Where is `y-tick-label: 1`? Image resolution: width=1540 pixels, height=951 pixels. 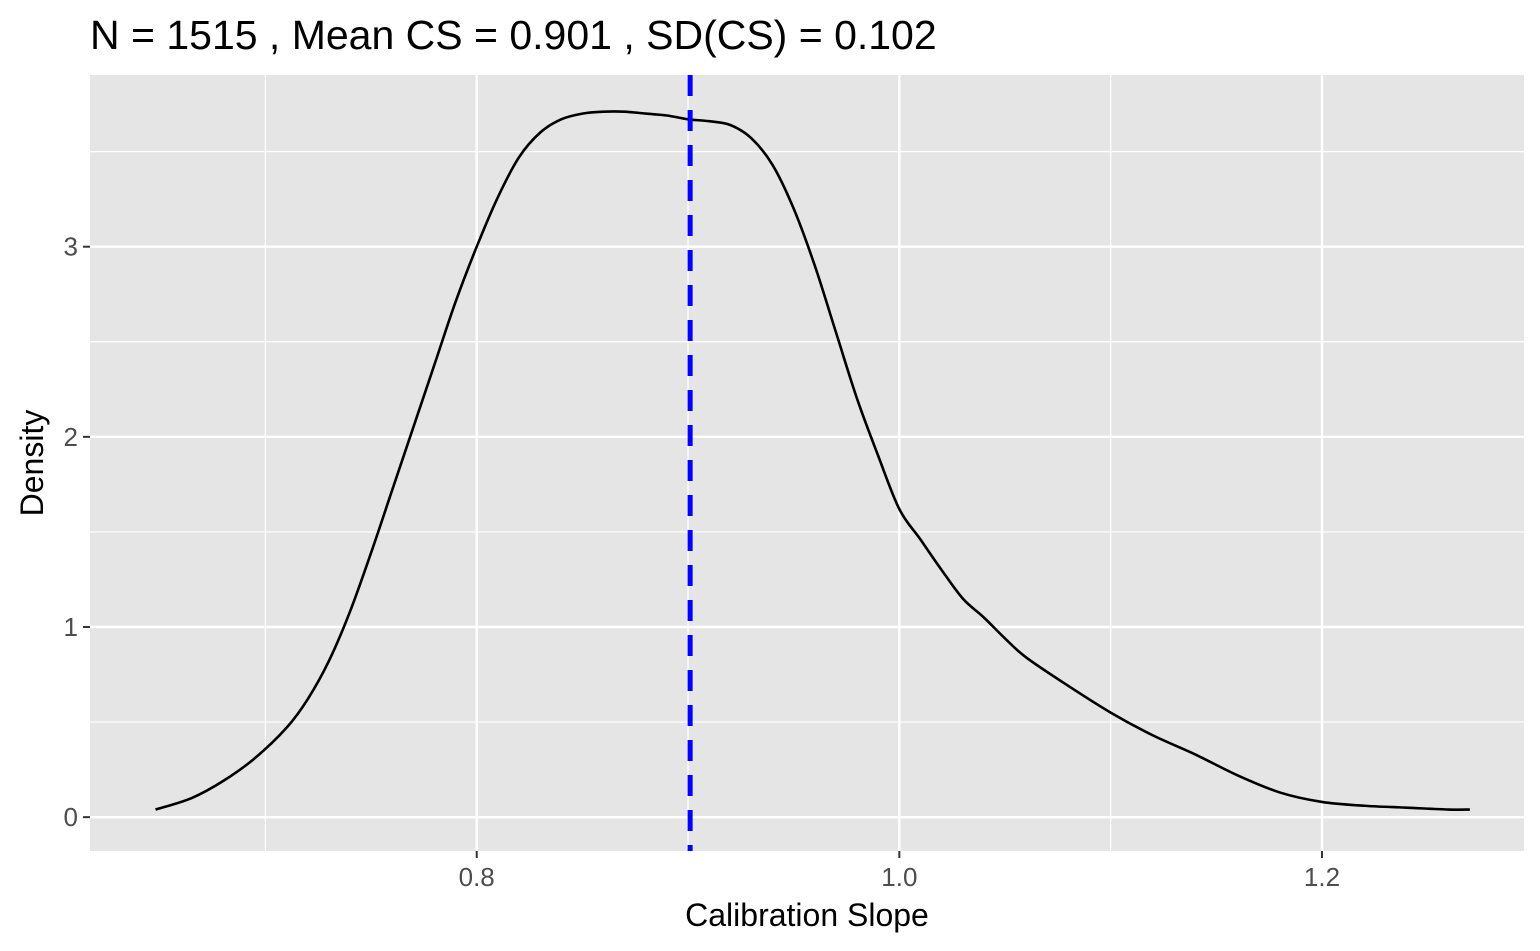 y-tick-label: 1 is located at coordinates (71, 627).